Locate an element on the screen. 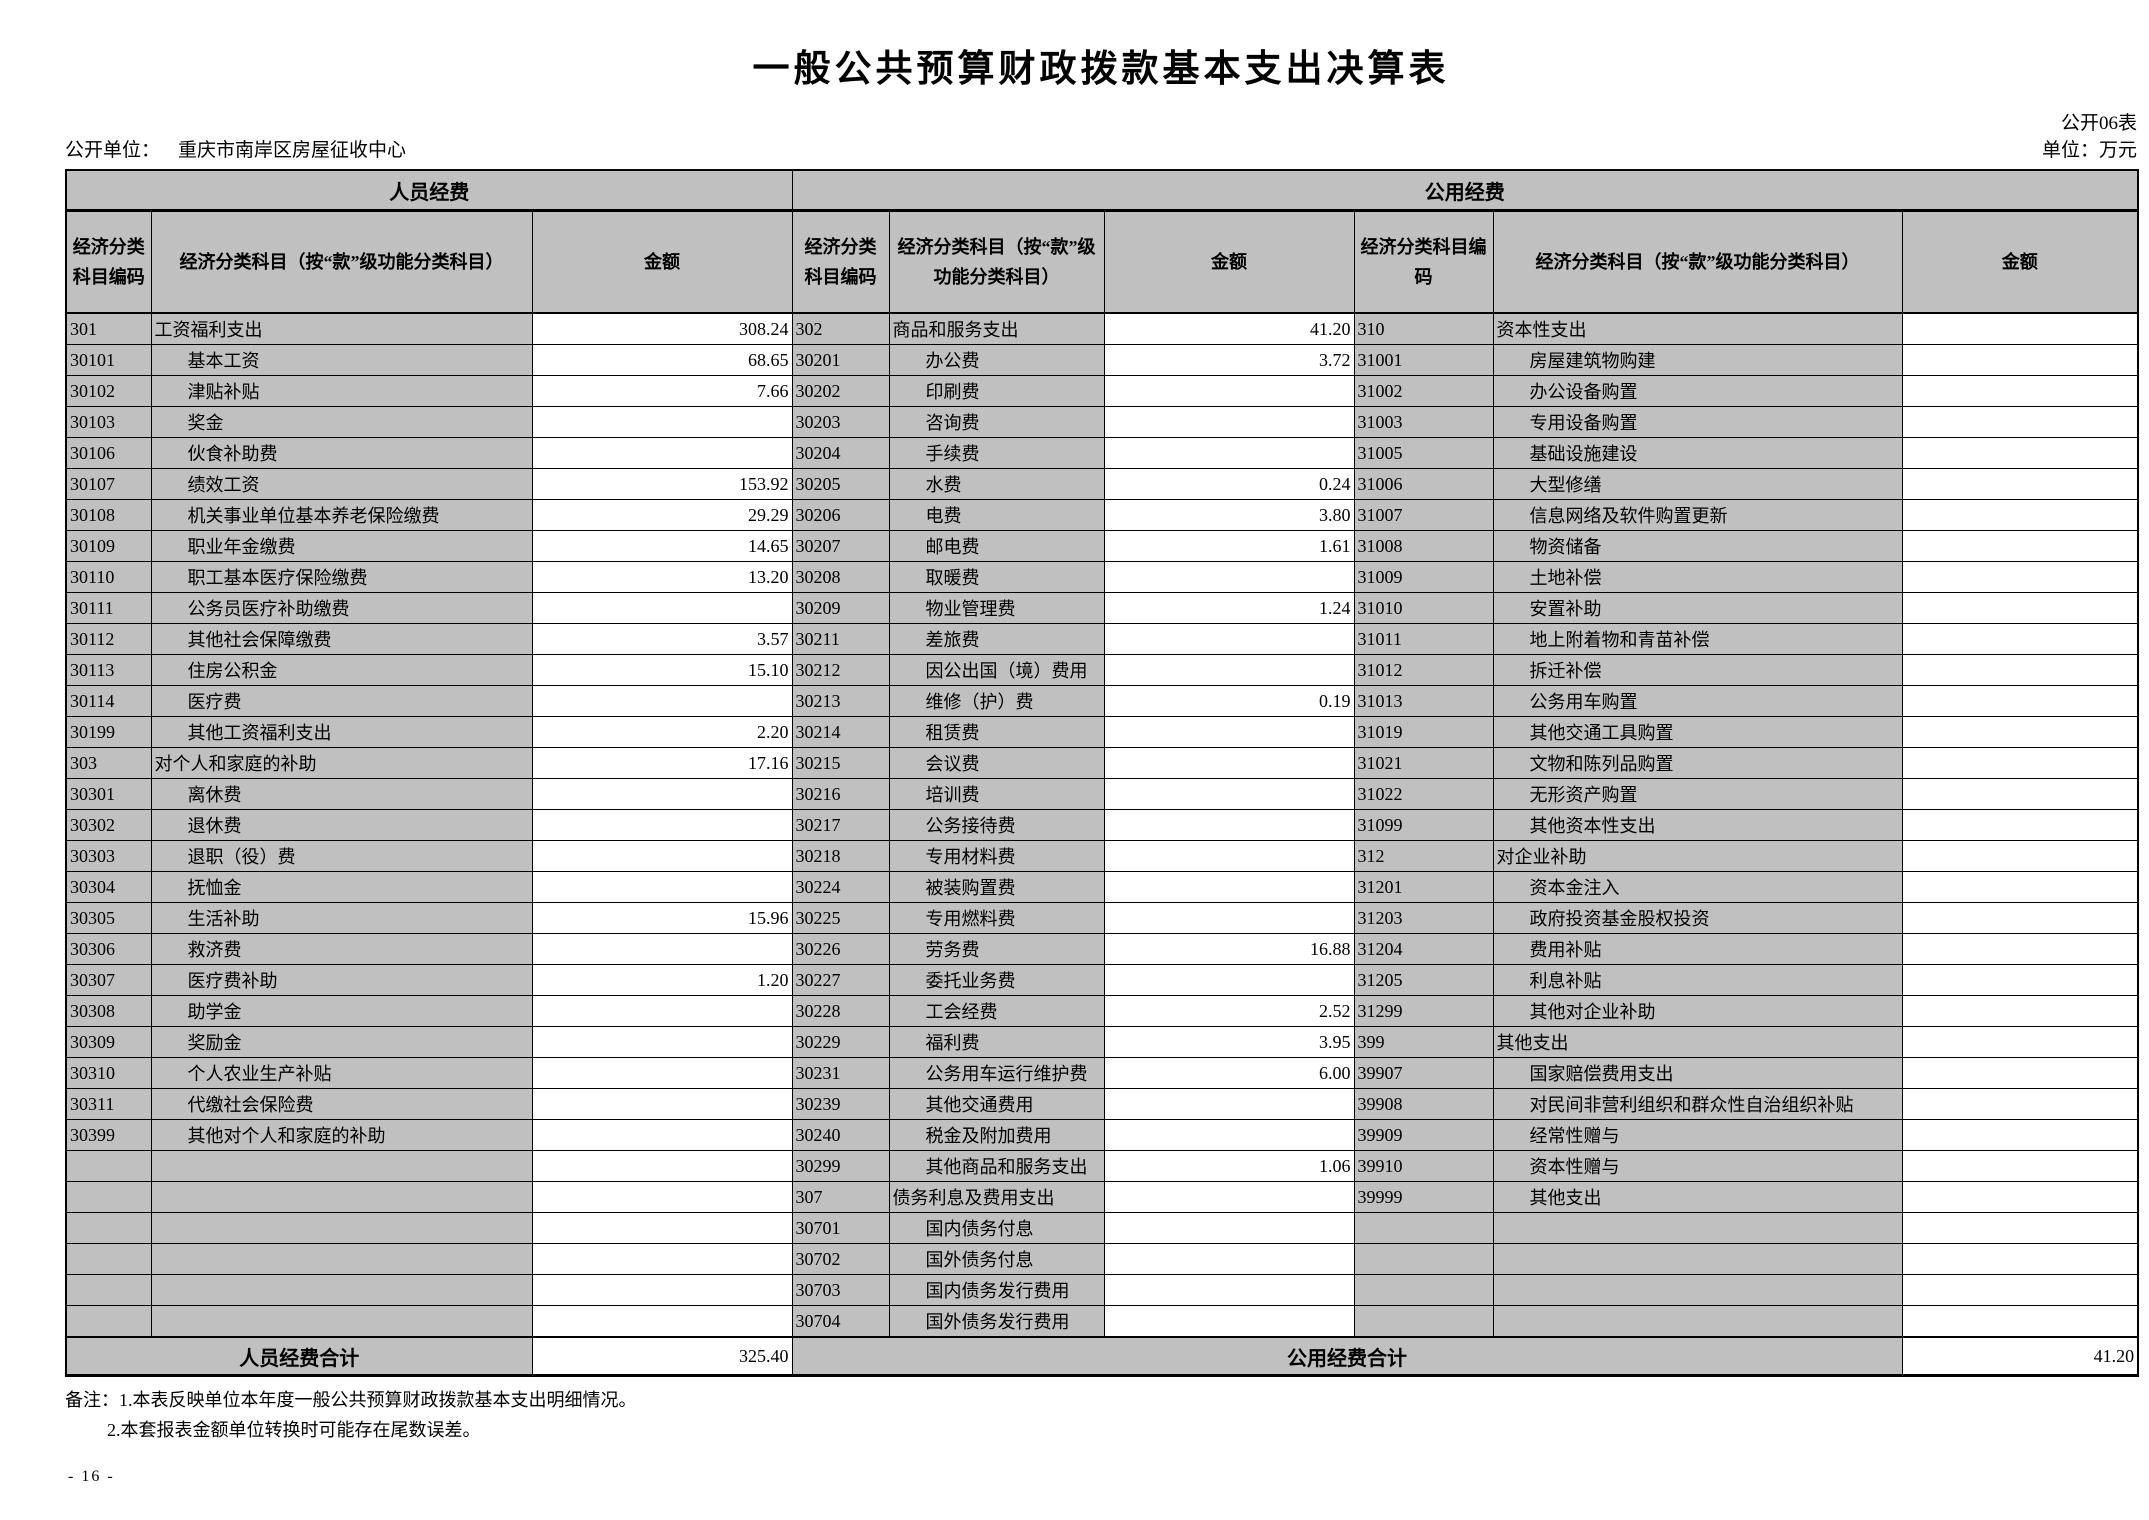  table-row: 30304 抚恤金 30224 被装购置费 31201 资本金注入 is located at coordinates (1102, 887).